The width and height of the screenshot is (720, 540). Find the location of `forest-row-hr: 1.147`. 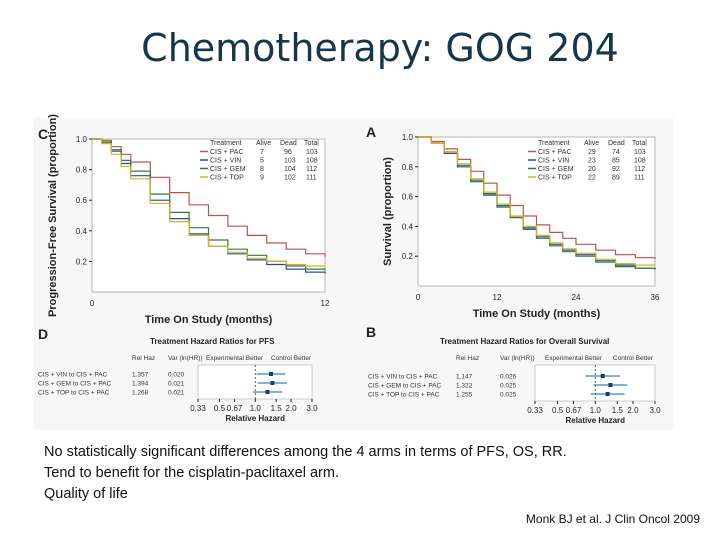

forest-row-hr: 1.147 is located at coordinates (464, 377).